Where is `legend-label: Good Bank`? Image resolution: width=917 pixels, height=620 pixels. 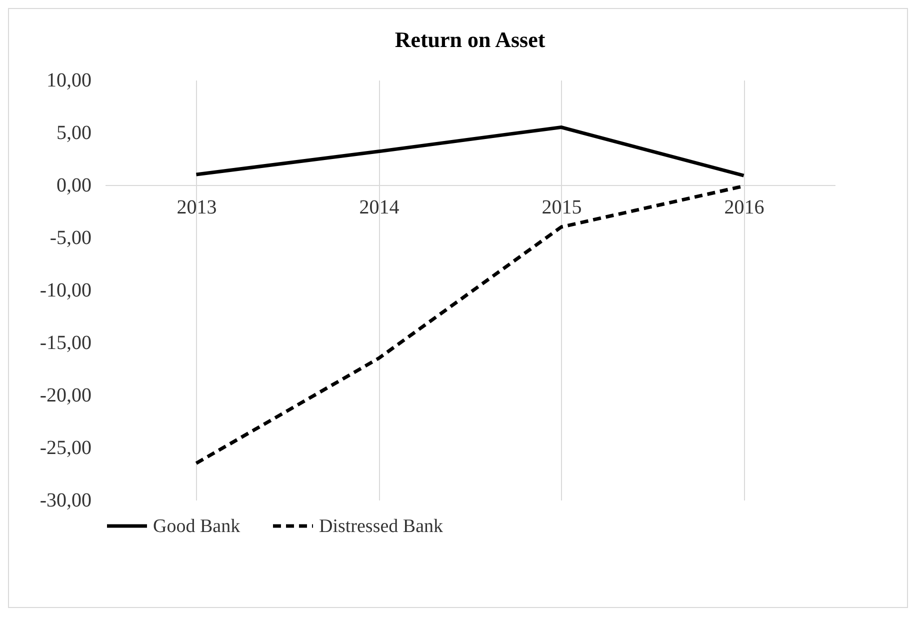
legend-label: Good Bank is located at coordinates (197, 526).